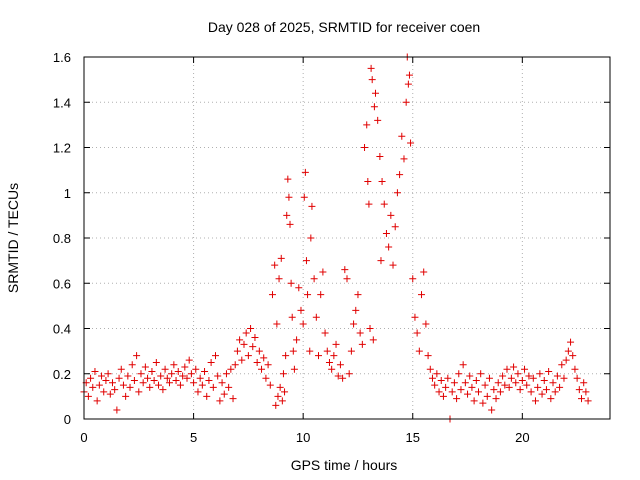 The width and height of the screenshot is (640, 480). Describe the element at coordinates (413, 437) in the screenshot. I see `x-tick-label: 15` at that location.